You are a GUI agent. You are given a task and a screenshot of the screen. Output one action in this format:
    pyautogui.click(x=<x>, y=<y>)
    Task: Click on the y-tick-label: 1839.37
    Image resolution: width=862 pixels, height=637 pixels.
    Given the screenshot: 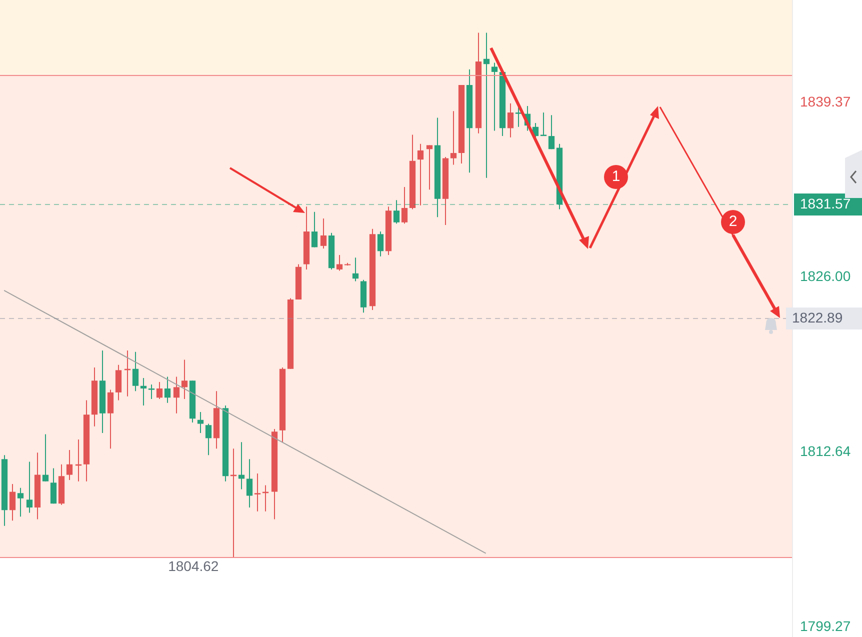 What is the action you would take?
    pyautogui.click(x=825, y=101)
    